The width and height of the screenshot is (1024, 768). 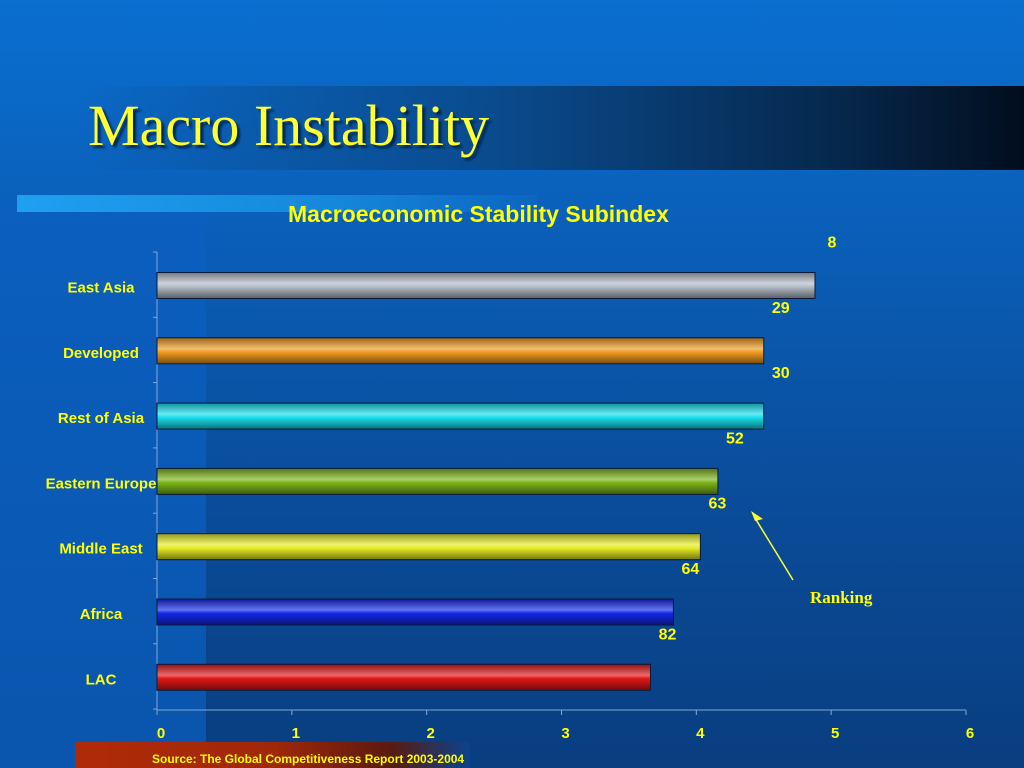 I want to click on category-label: LAC, so click(x=101, y=679).